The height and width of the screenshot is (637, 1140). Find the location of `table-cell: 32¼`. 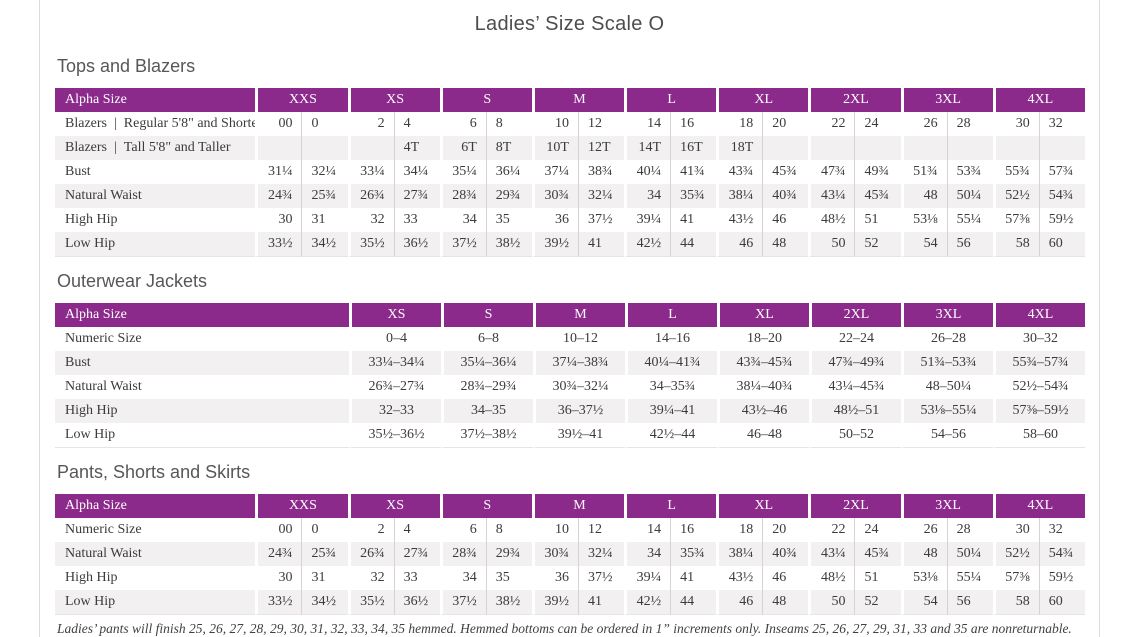

table-cell: 32¼ is located at coordinates (324, 172).